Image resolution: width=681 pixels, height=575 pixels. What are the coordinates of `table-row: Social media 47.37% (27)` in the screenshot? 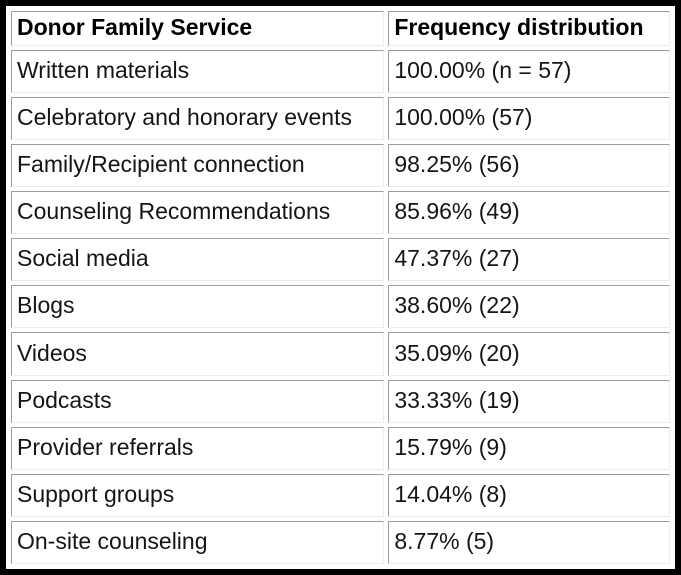 It's located at (340, 260).